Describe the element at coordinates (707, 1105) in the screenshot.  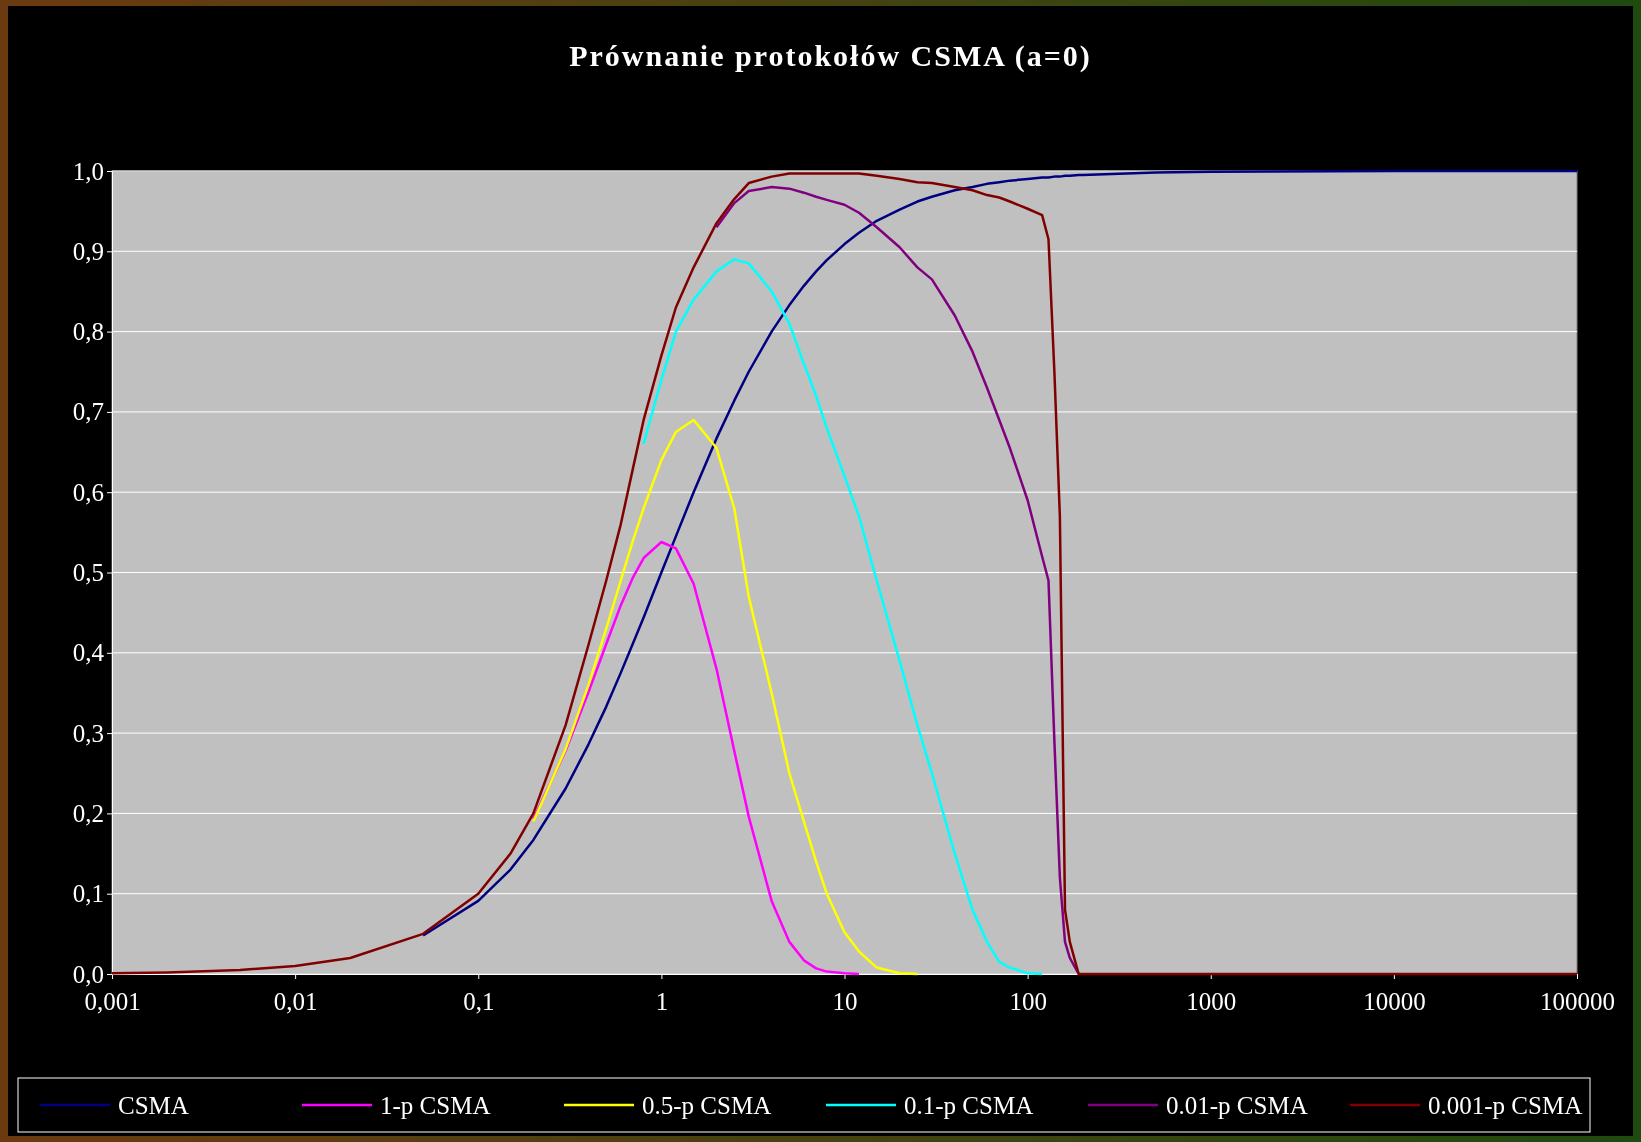
I see `legend-label: 0.5-p CSMA` at that location.